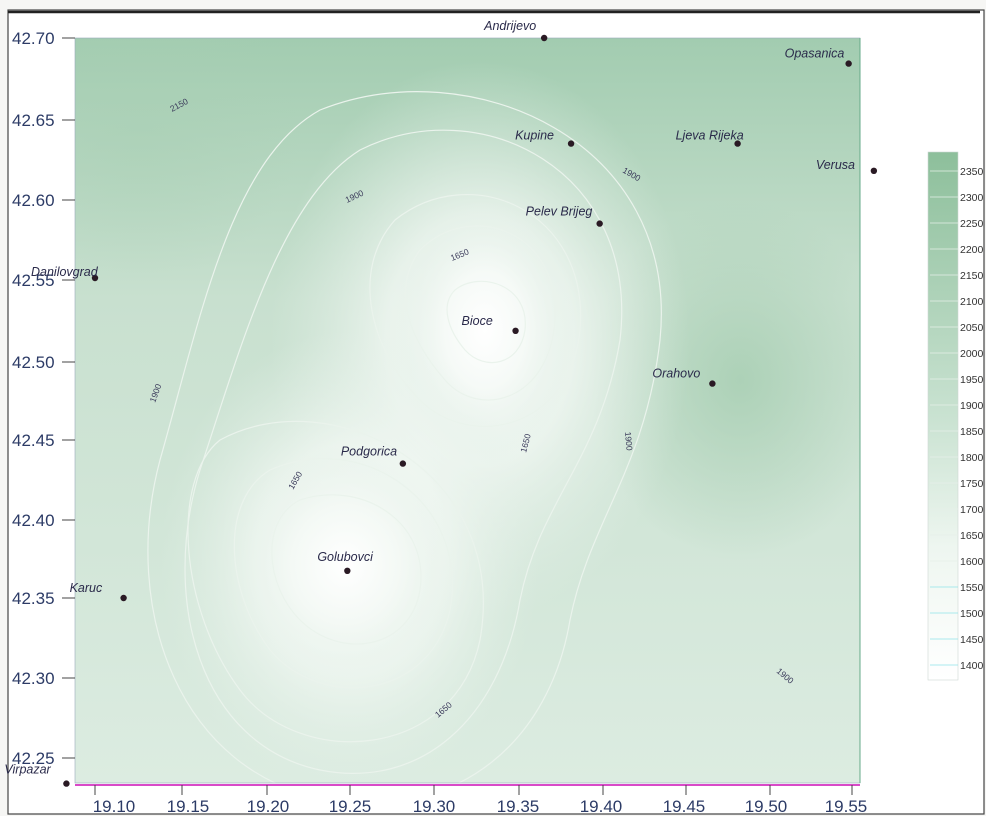  What do you see at coordinates (835, 165) in the screenshot?
I see `place-label: Verusa` at bounding box center [835, 165].